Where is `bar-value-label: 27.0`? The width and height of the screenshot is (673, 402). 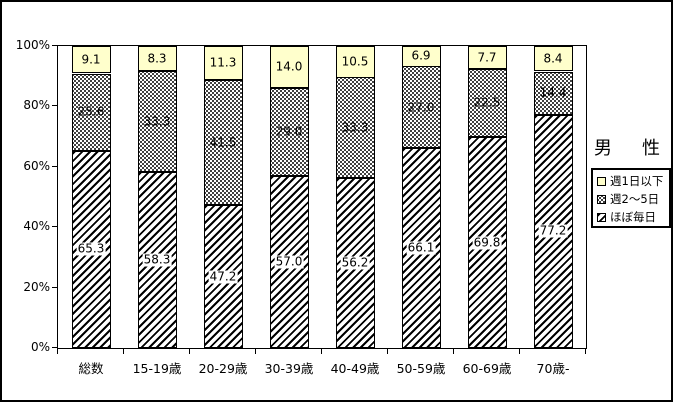 bar-value-label: 27.0 is located at coordinates (421, 107).